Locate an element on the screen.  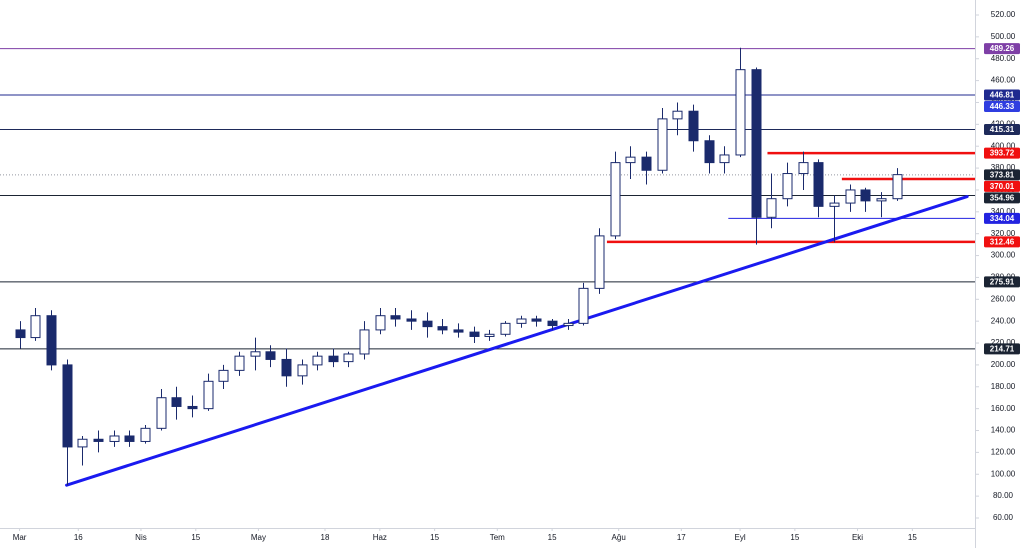
y-tick-label: 340.00 is located at coordinates (1003, 211).